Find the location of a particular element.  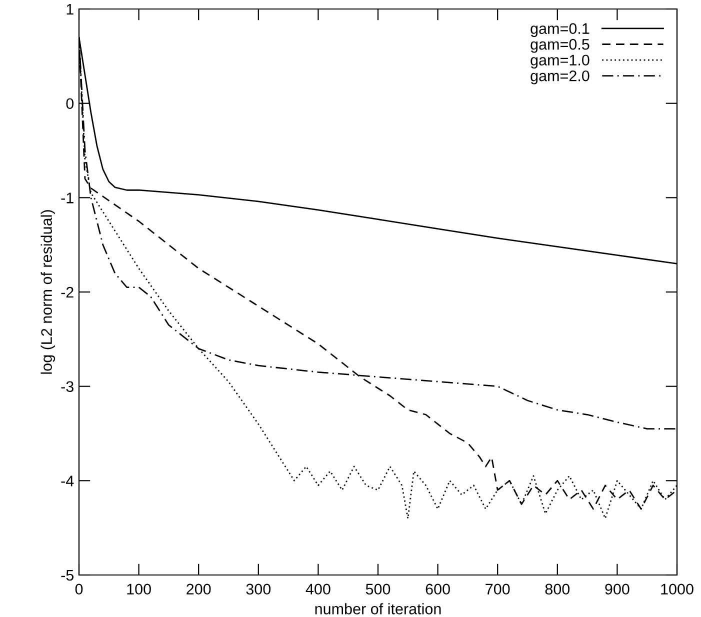

x-tick-label: 800 is located at coordinates (557, 589).